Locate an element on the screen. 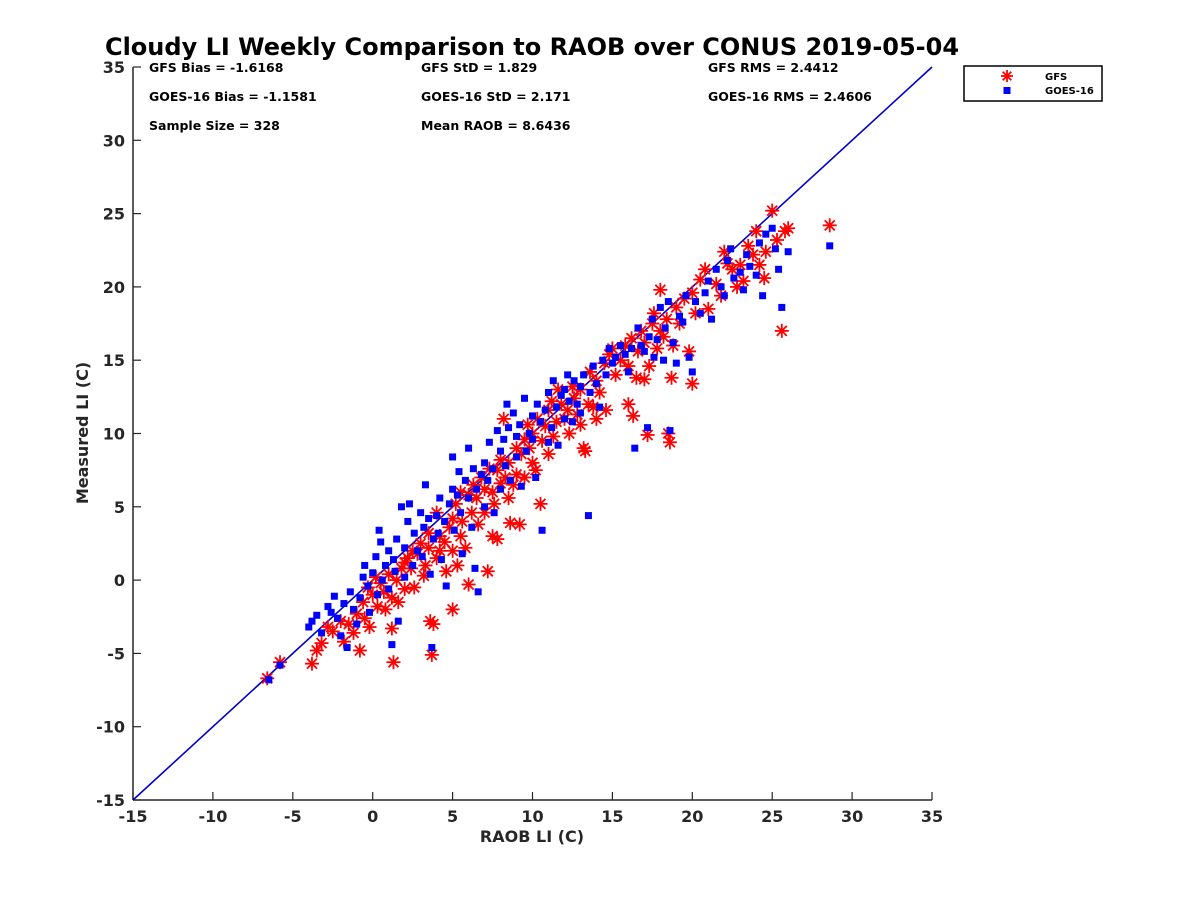 The width and height of the screenshot is (1200, 900). y-tick-label: 20 is located at coordinates (114, 287).